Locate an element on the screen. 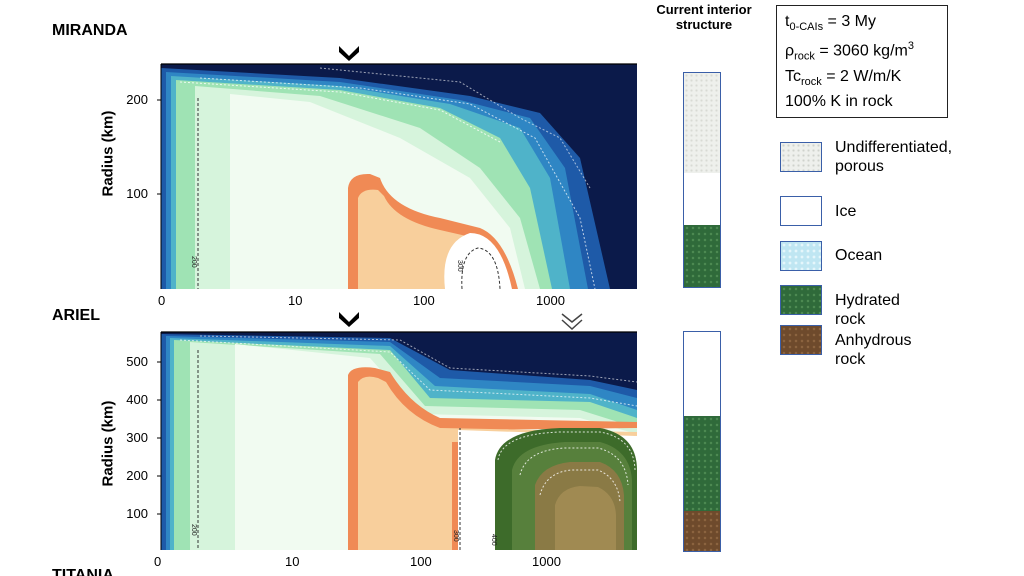 The image size is (1024, 576). miranda-ytick-200: 200 is located at coordinates (137, 99).